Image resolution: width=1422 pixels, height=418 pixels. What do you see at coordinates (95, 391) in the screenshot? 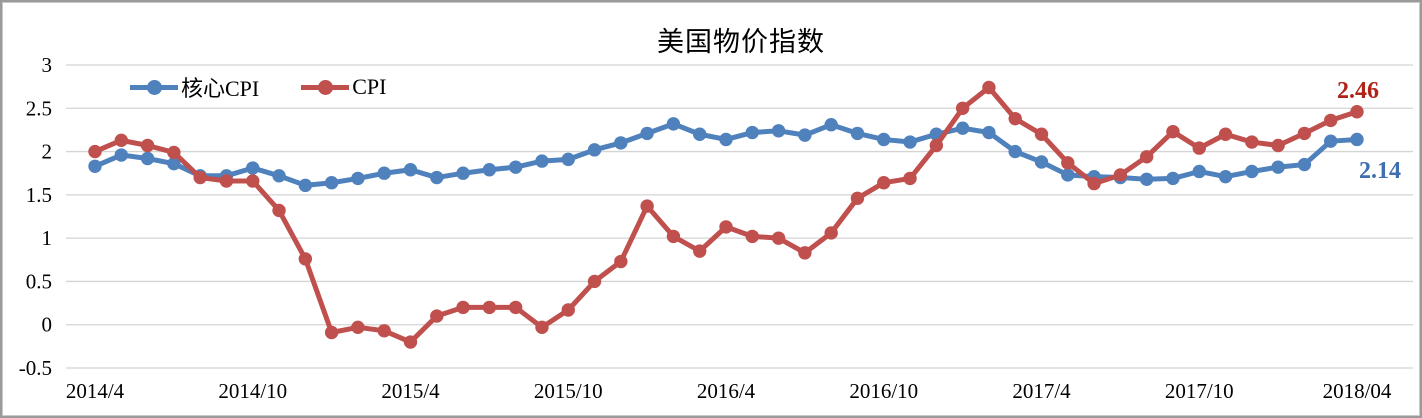
I see `x-tick-label: 2014/4` at bounding box center [95, 391].